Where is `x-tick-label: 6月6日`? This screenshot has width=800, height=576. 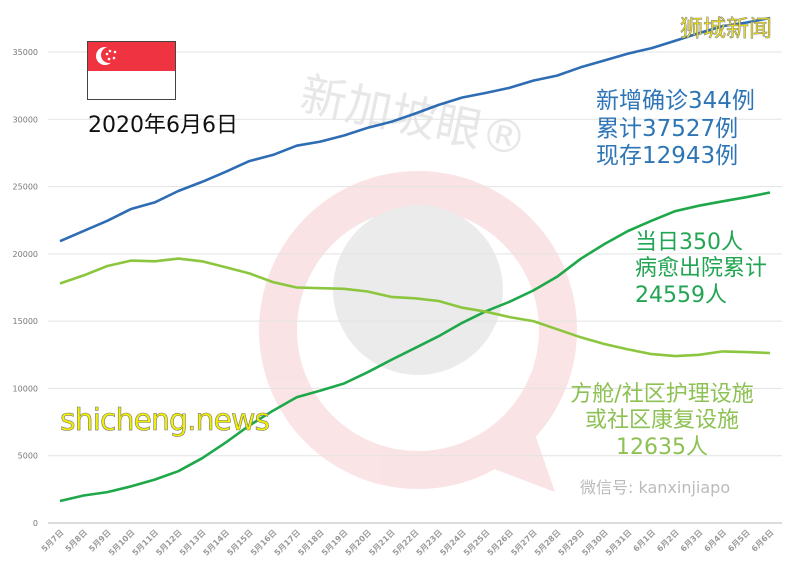
x-tick-label: 6月6日 is located at coordinates (763, 541).